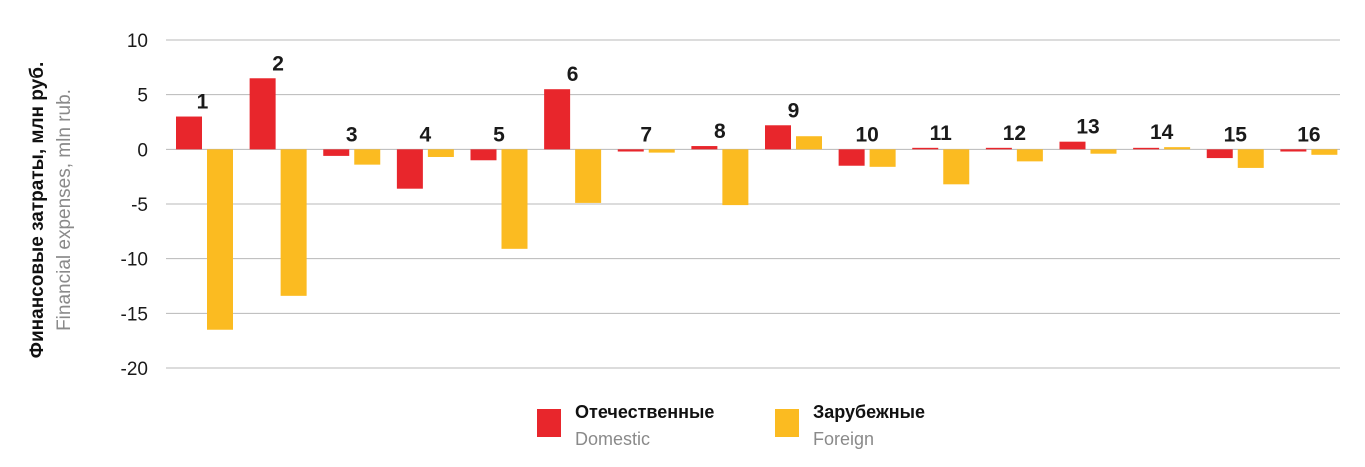 Image resolution: width=1365 pixels, height=467 pixels. I want to click on y-tick-label: -15, so click(134, 314).